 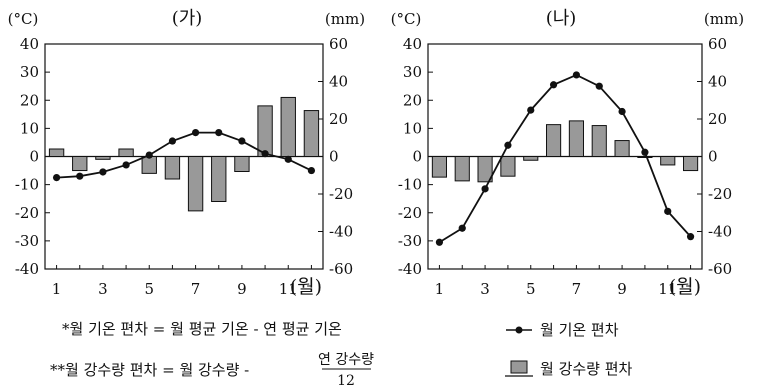 I want to click on chart-title: (나), so click(x=561, y=18).